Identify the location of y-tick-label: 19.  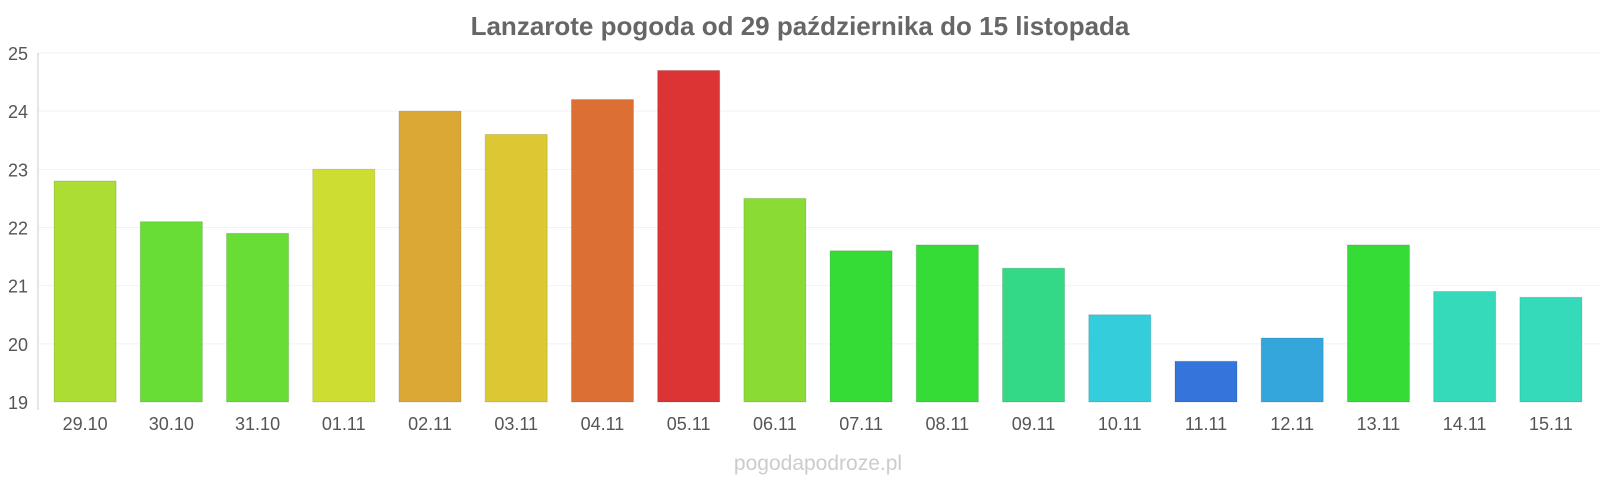
(18, 403).